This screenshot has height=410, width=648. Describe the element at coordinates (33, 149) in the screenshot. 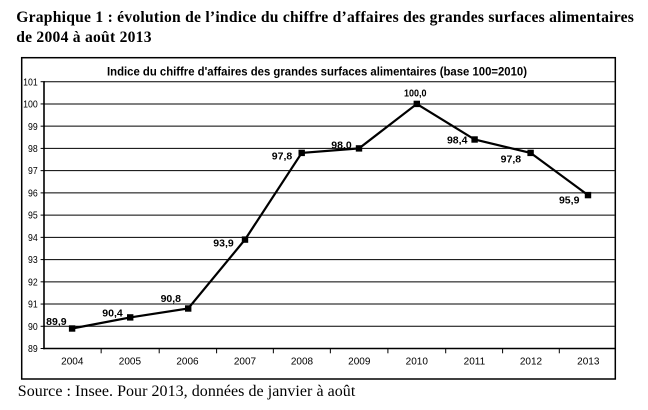

I see `svg-text: 98` at that location.